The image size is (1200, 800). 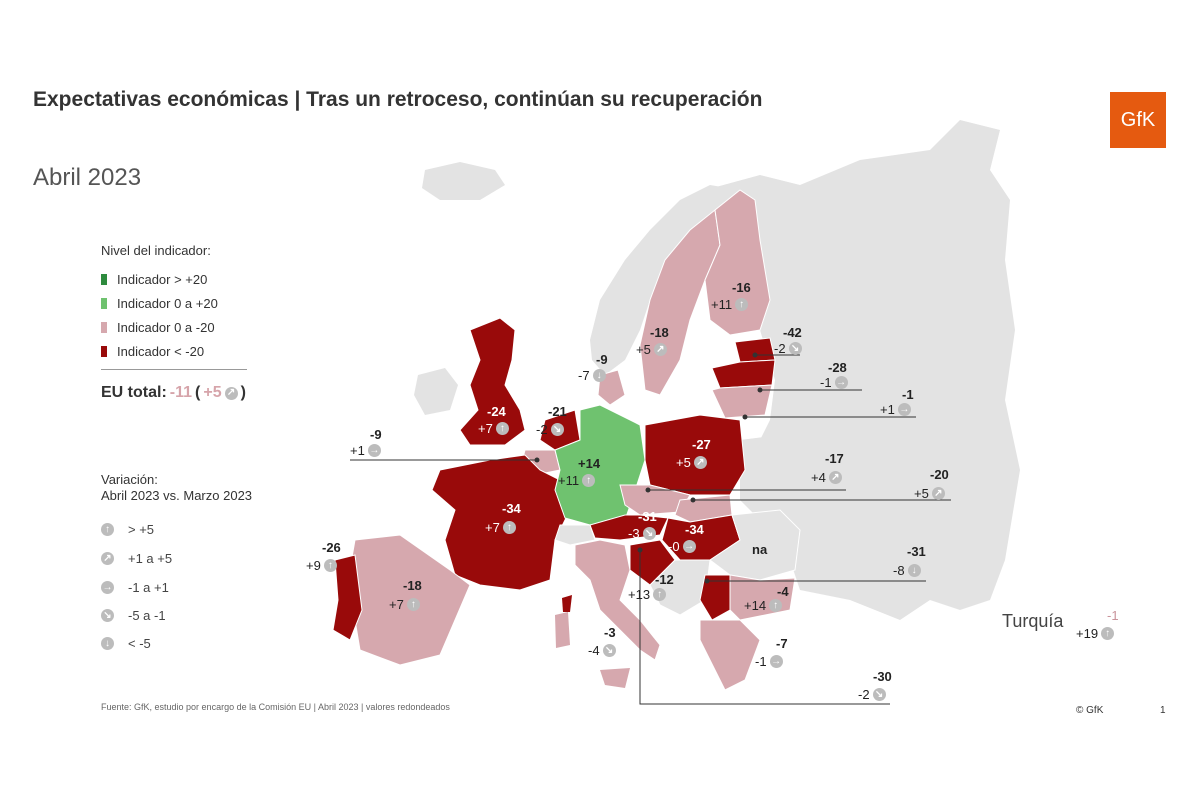 I want to click on eu-total-change: +5, so click(x=212, y=392).